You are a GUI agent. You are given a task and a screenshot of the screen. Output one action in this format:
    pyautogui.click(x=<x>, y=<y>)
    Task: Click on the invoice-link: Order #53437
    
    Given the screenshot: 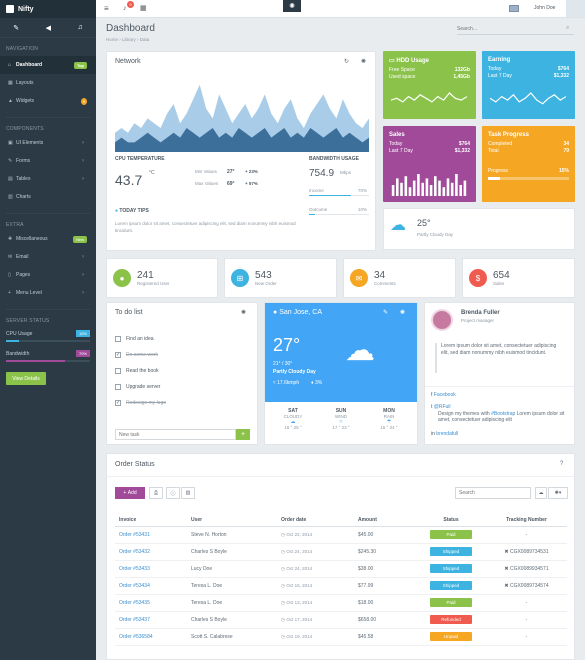 What is the action you would take?
    pyautogui.click(x=153, y=620)
    